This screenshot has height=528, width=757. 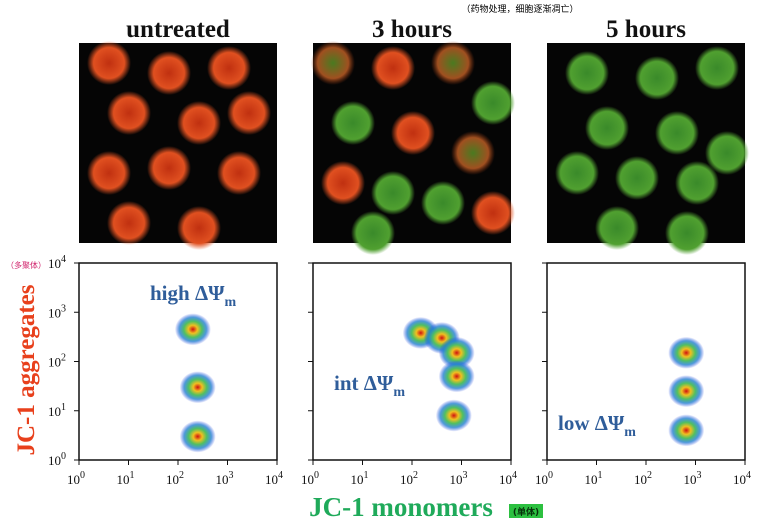 What do you see at coordinates (412, 29) in the screenshot?
I see `panel-title: 3 hours` at bounding box center [412, 29].